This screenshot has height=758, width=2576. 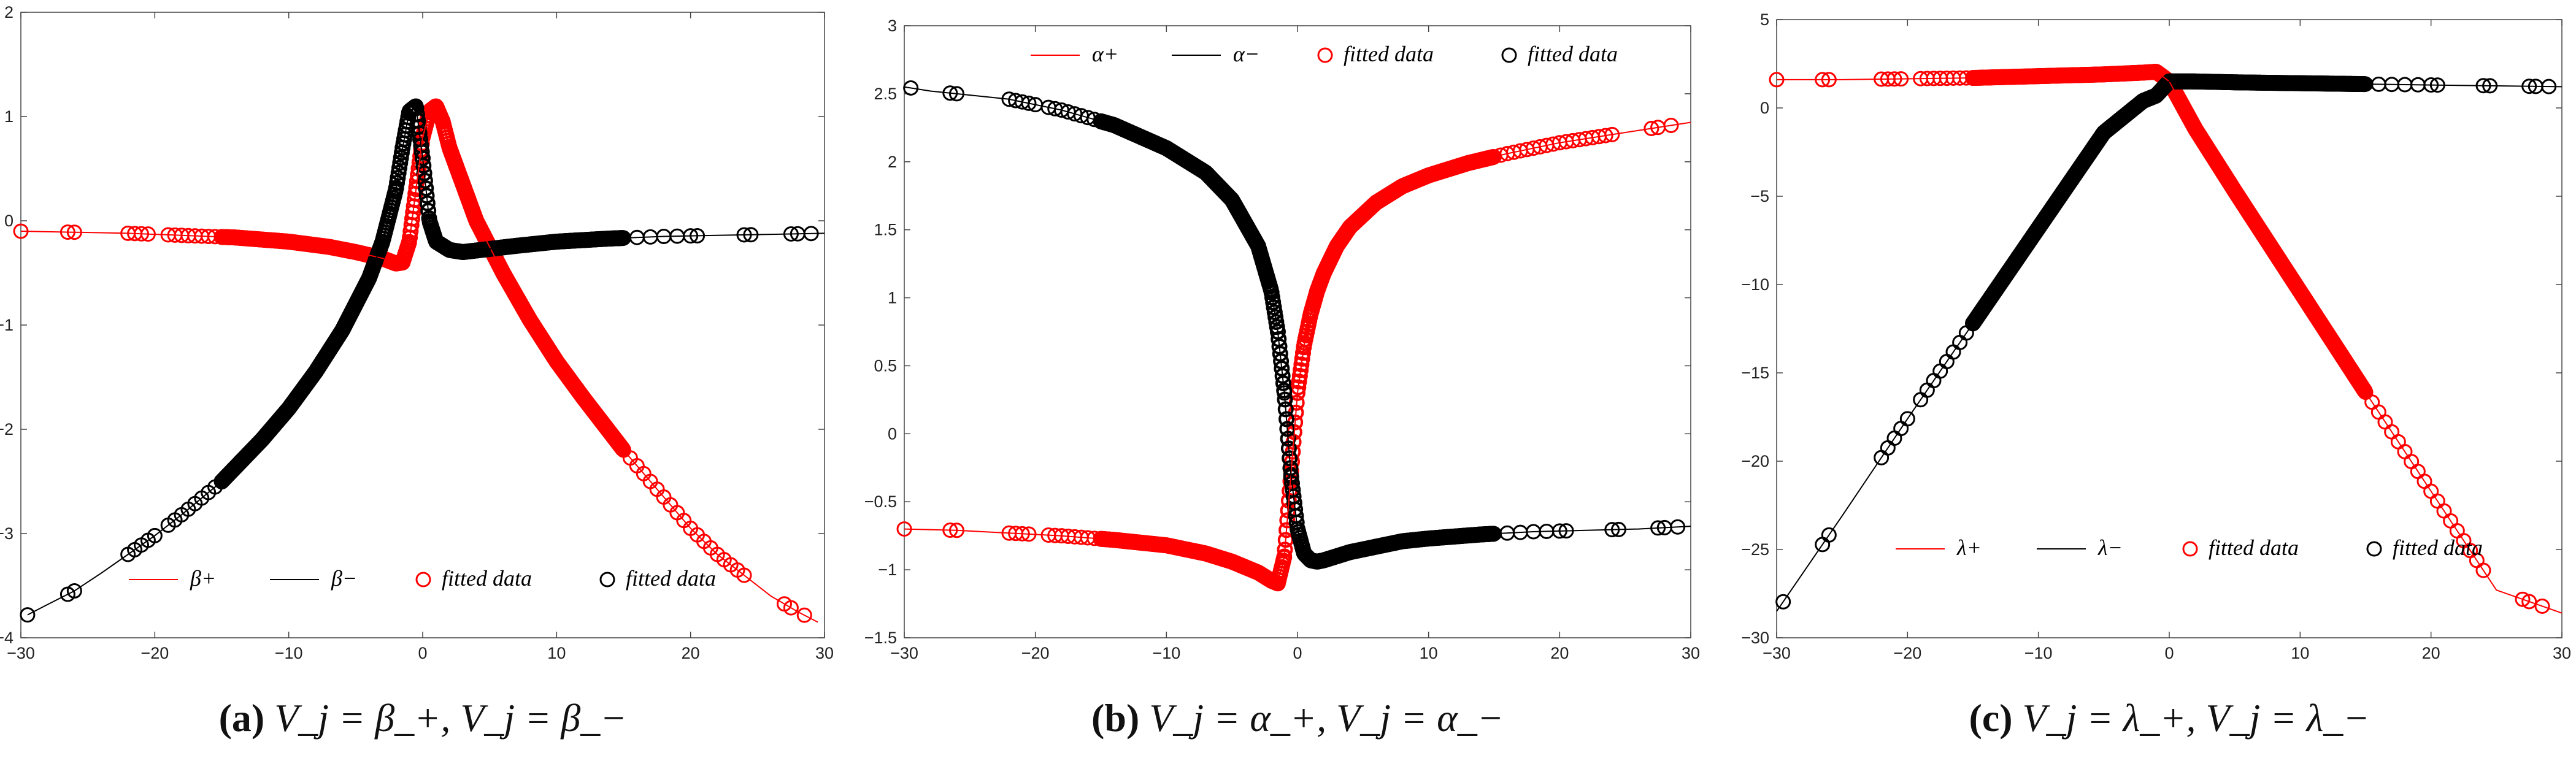 What do you see at coordinates (2431, 653) in the screenshot?
I see `x-tick-label: 20` at bounding box center [2431, 653].